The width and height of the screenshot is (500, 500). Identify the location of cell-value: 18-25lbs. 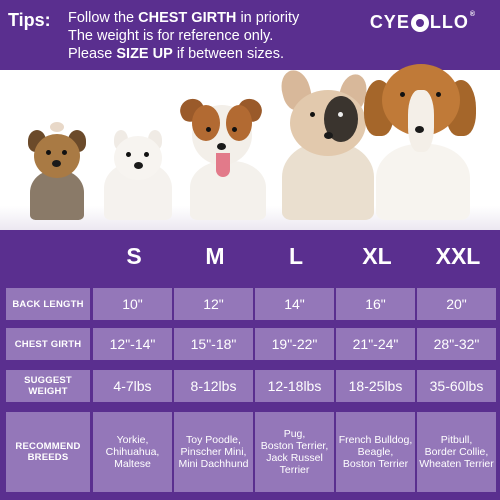
(375, 386).